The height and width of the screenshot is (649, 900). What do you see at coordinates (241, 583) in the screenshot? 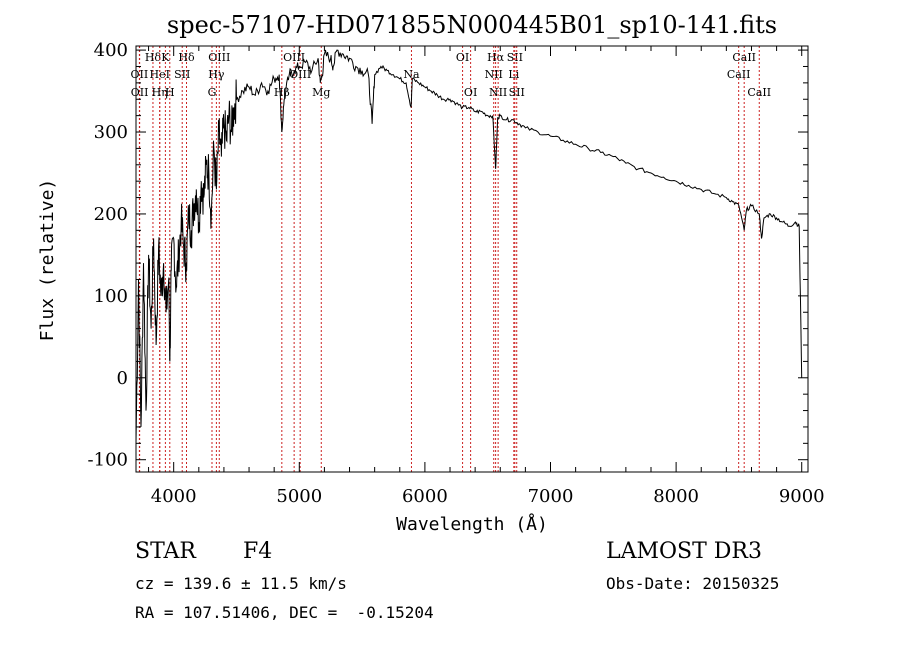
I see `redshift-cz: cz = 139.6 ± 11.5 km/s` at bounding box center [241, 583].